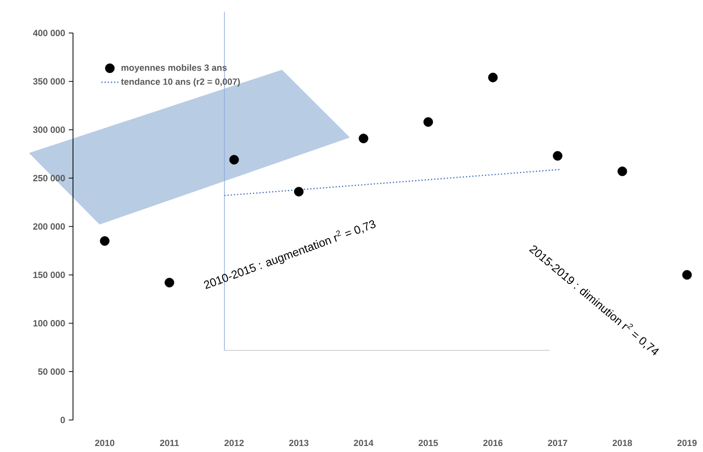 The height and width of the screenshot is (452, 703). What do you see at coordinates (51, 371) in the screenshot?
I see `y-tick-label: 50 000` at bounding box center [51, 371].